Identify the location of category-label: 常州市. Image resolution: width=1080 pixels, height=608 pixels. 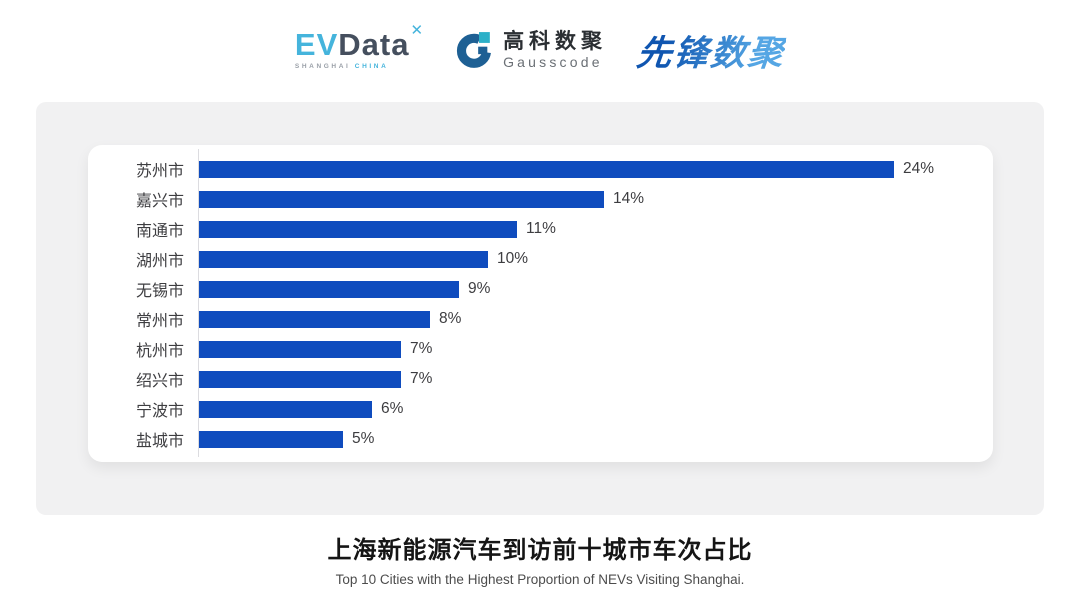
(159, 321).